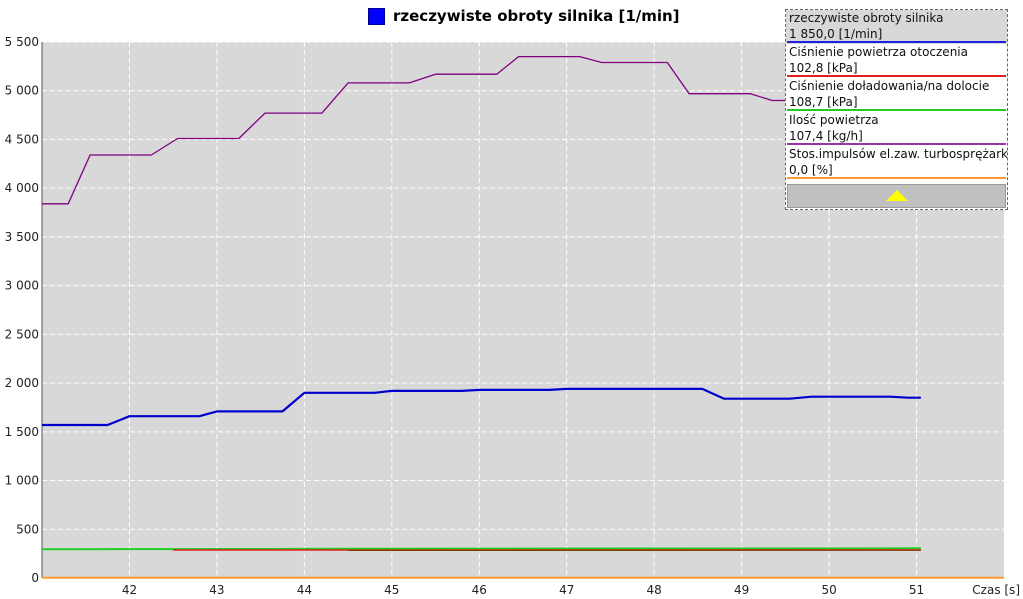  What do you see at coordinates (35, 578) in the screenshot?
I see `y-tick-label: 0` at bounding box center [35, 578].